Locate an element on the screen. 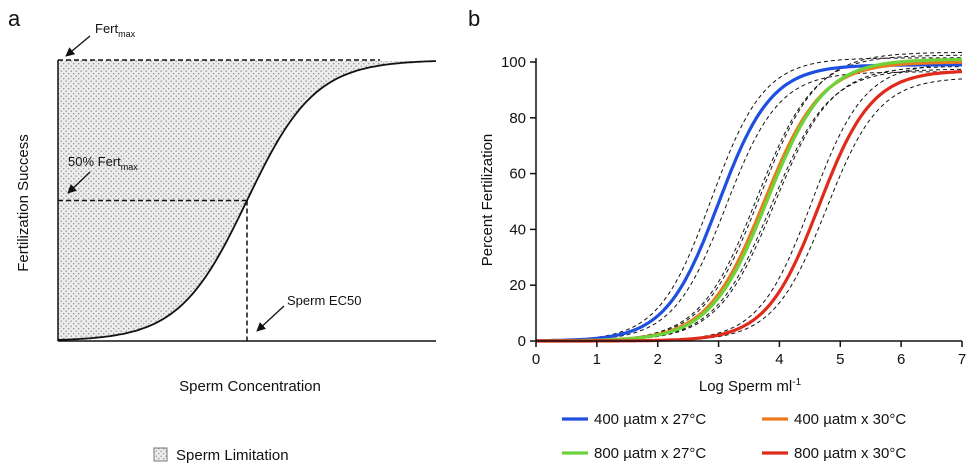  x-tick-label: 4 is located at coordinates (779, 359).